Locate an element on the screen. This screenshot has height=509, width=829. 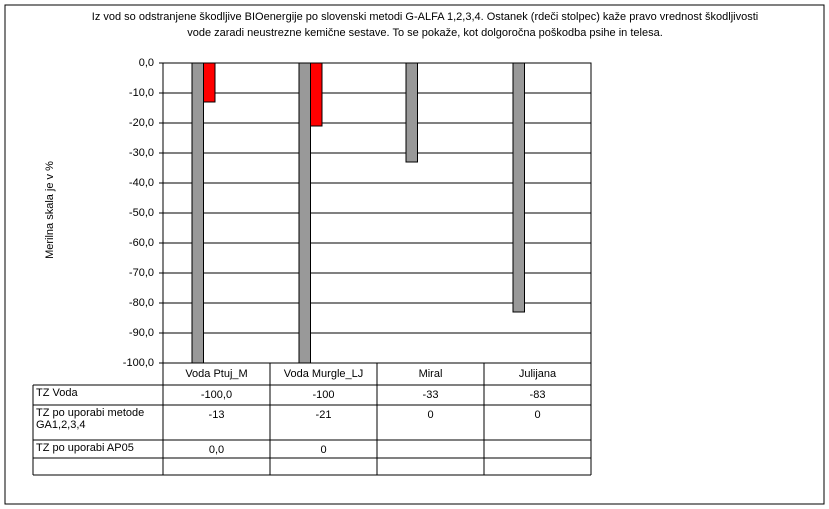
y-tick-label: -50,0 is located at coordinates (141, 213).